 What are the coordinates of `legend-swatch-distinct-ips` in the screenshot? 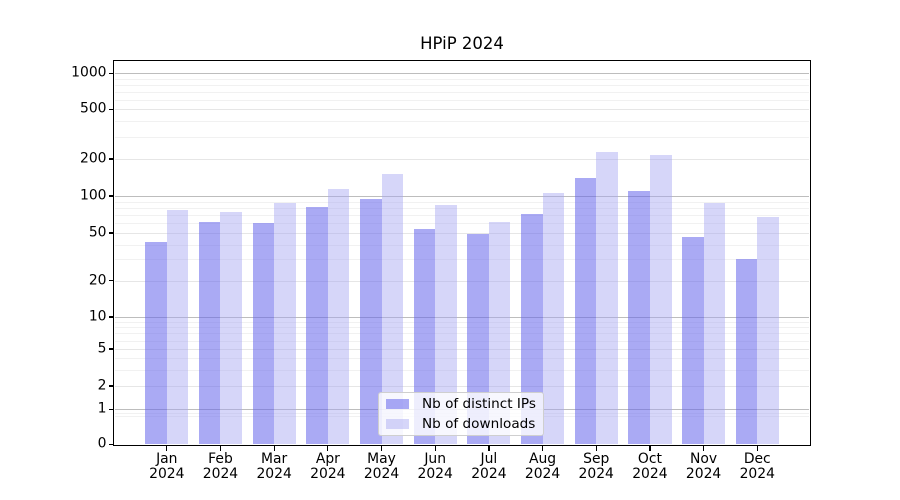 It's located at (397, 404).